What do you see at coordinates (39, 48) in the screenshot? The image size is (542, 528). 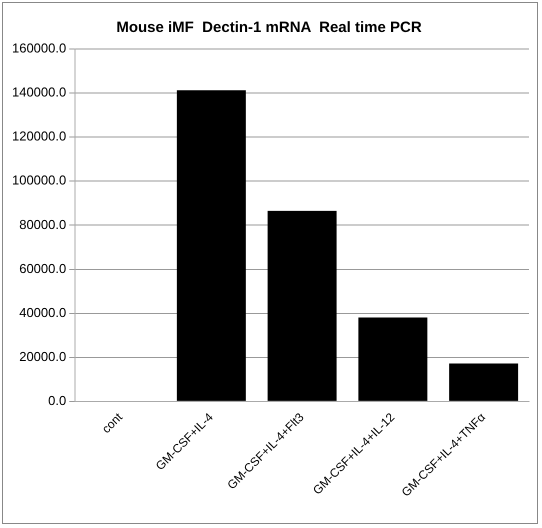 I see `y-tick-label: 160000.0` at bounding box center [39, 48].